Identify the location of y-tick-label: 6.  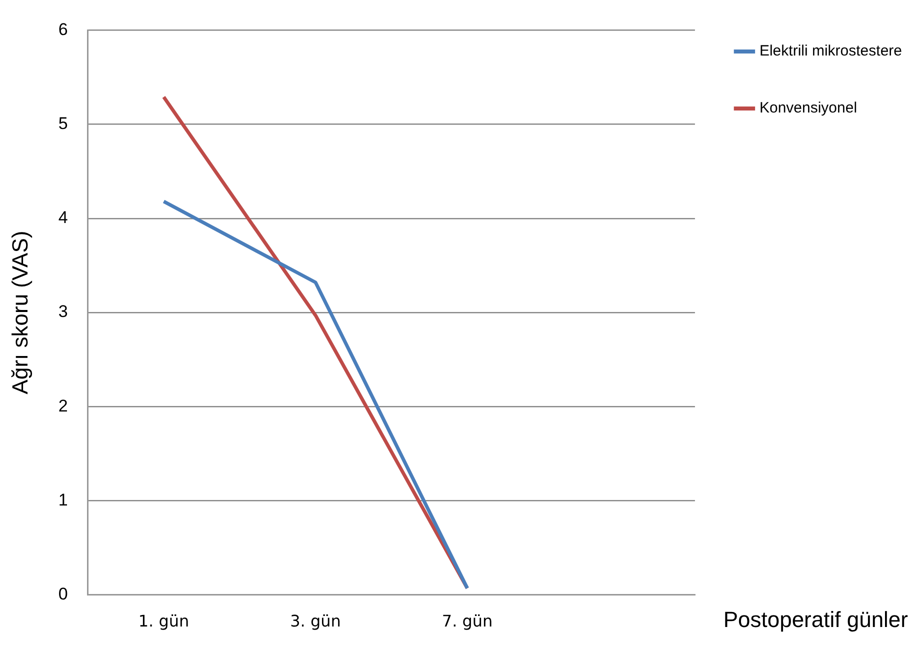
(63, 29).